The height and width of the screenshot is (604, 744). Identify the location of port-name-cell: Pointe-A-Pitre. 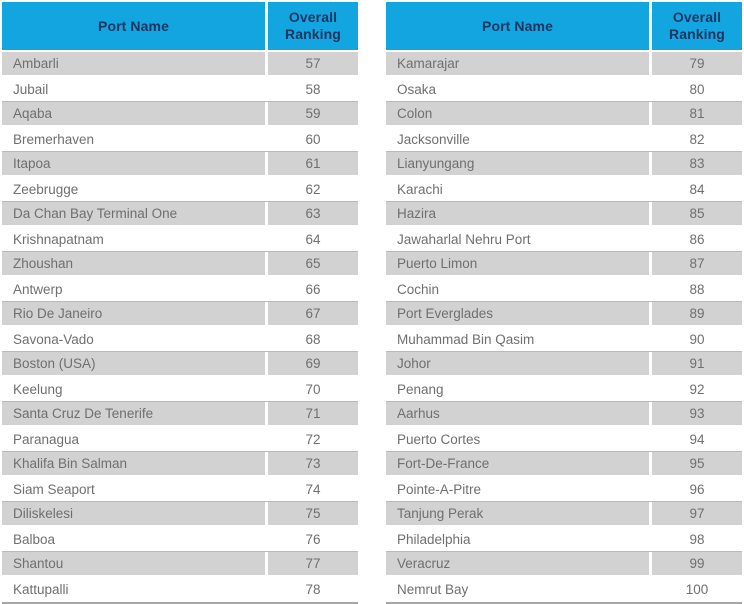
(439, 489).